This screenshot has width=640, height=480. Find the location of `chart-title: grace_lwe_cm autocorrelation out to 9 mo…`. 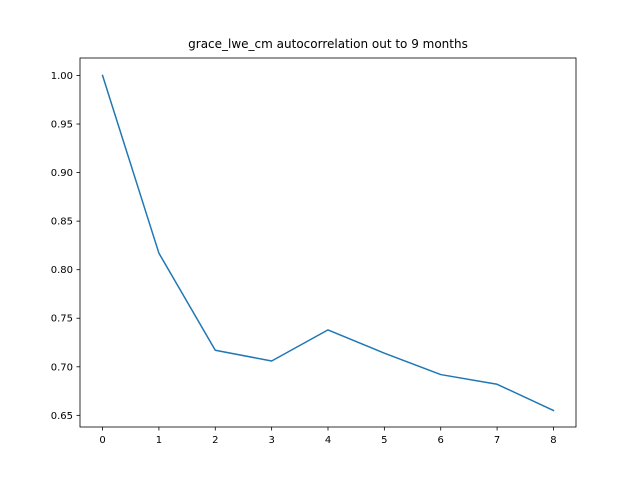

chart-title: grace_lwe_cm autocorrelation out to 9 mo… is located at coordinates (328, 44).